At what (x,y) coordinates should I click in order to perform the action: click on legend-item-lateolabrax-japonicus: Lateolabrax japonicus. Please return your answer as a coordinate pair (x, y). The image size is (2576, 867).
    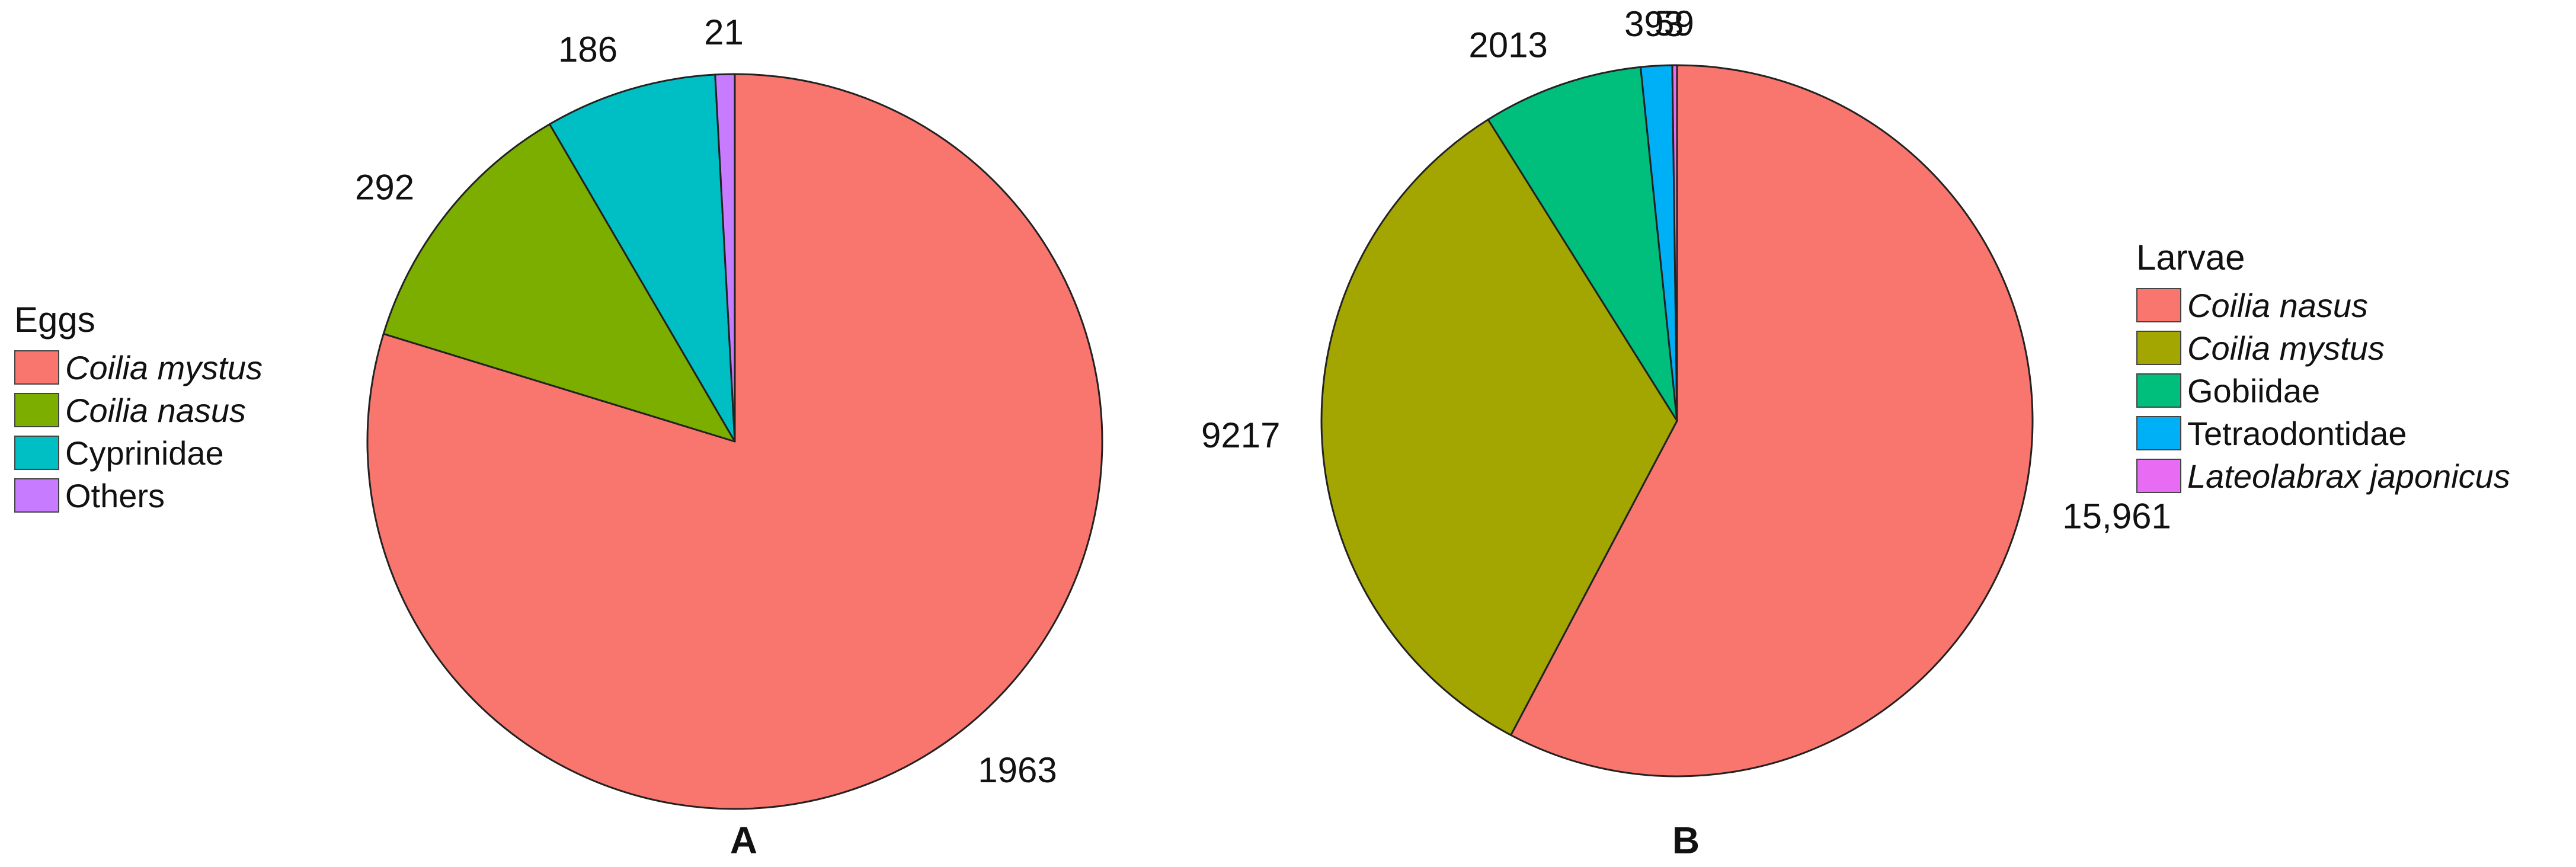
    Looking at the image, I should click on (2323, 476).